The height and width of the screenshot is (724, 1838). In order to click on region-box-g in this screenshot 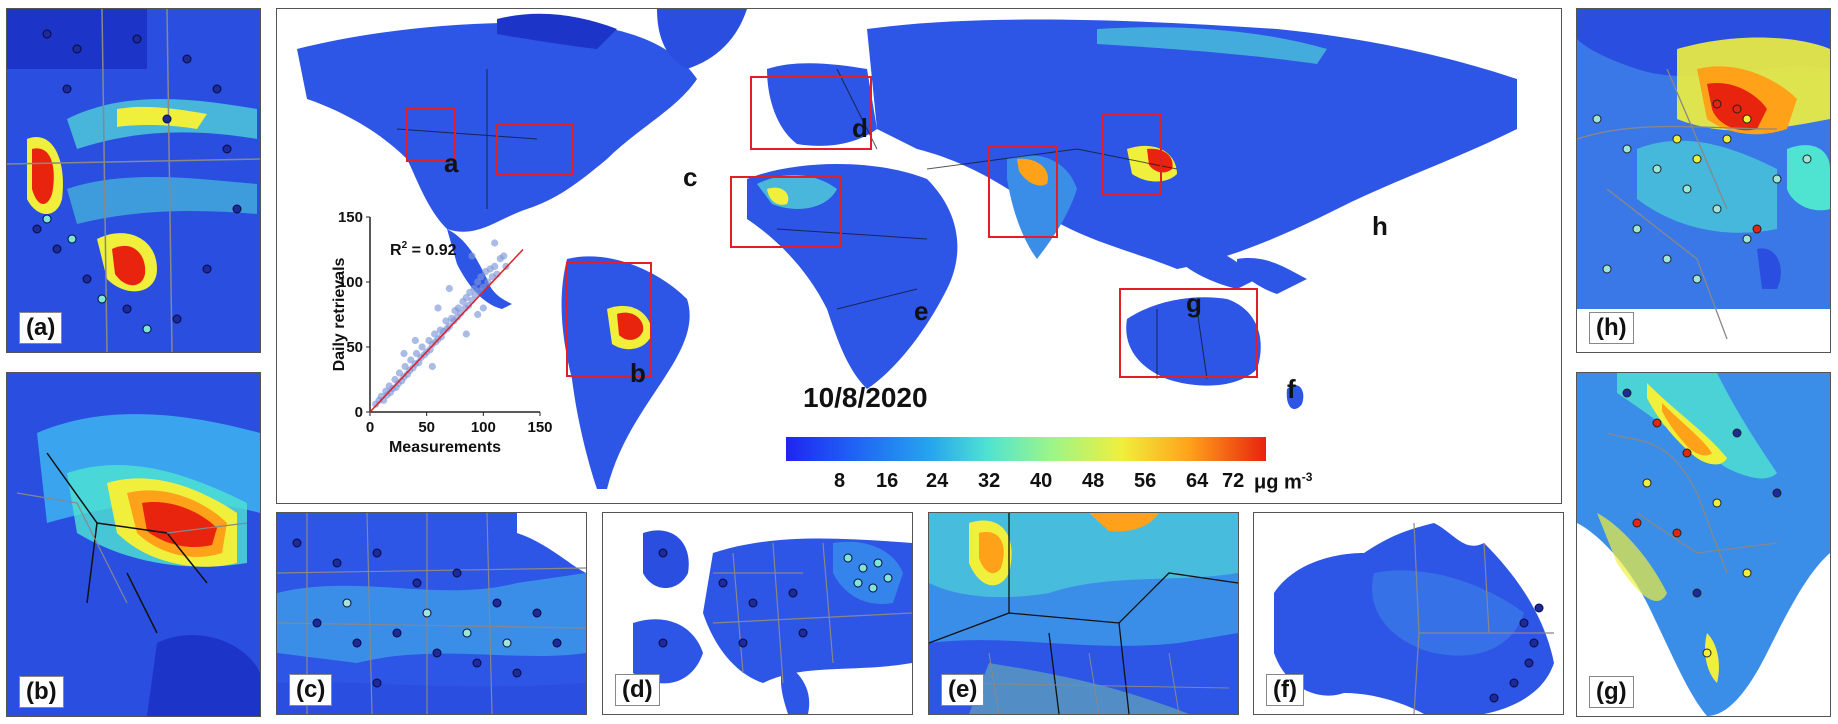, I will do `click(1023, 192)`.